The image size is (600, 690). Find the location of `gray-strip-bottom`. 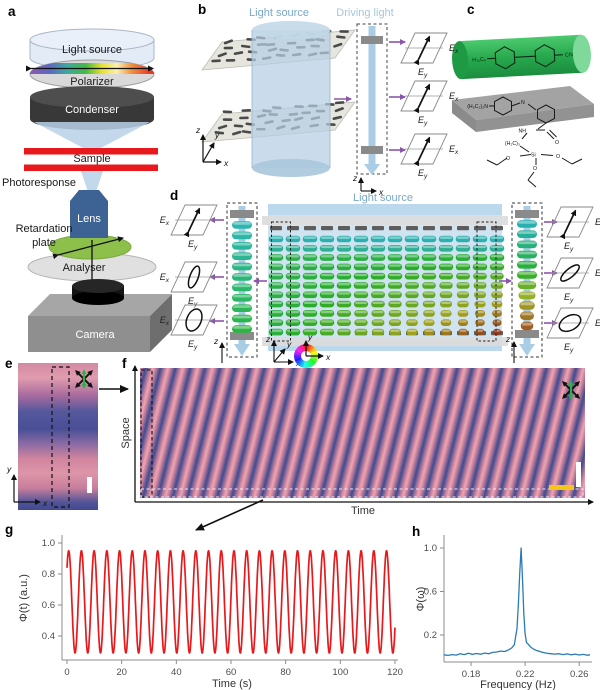

gray-strip-bottom is located at coordinates (385, 341).